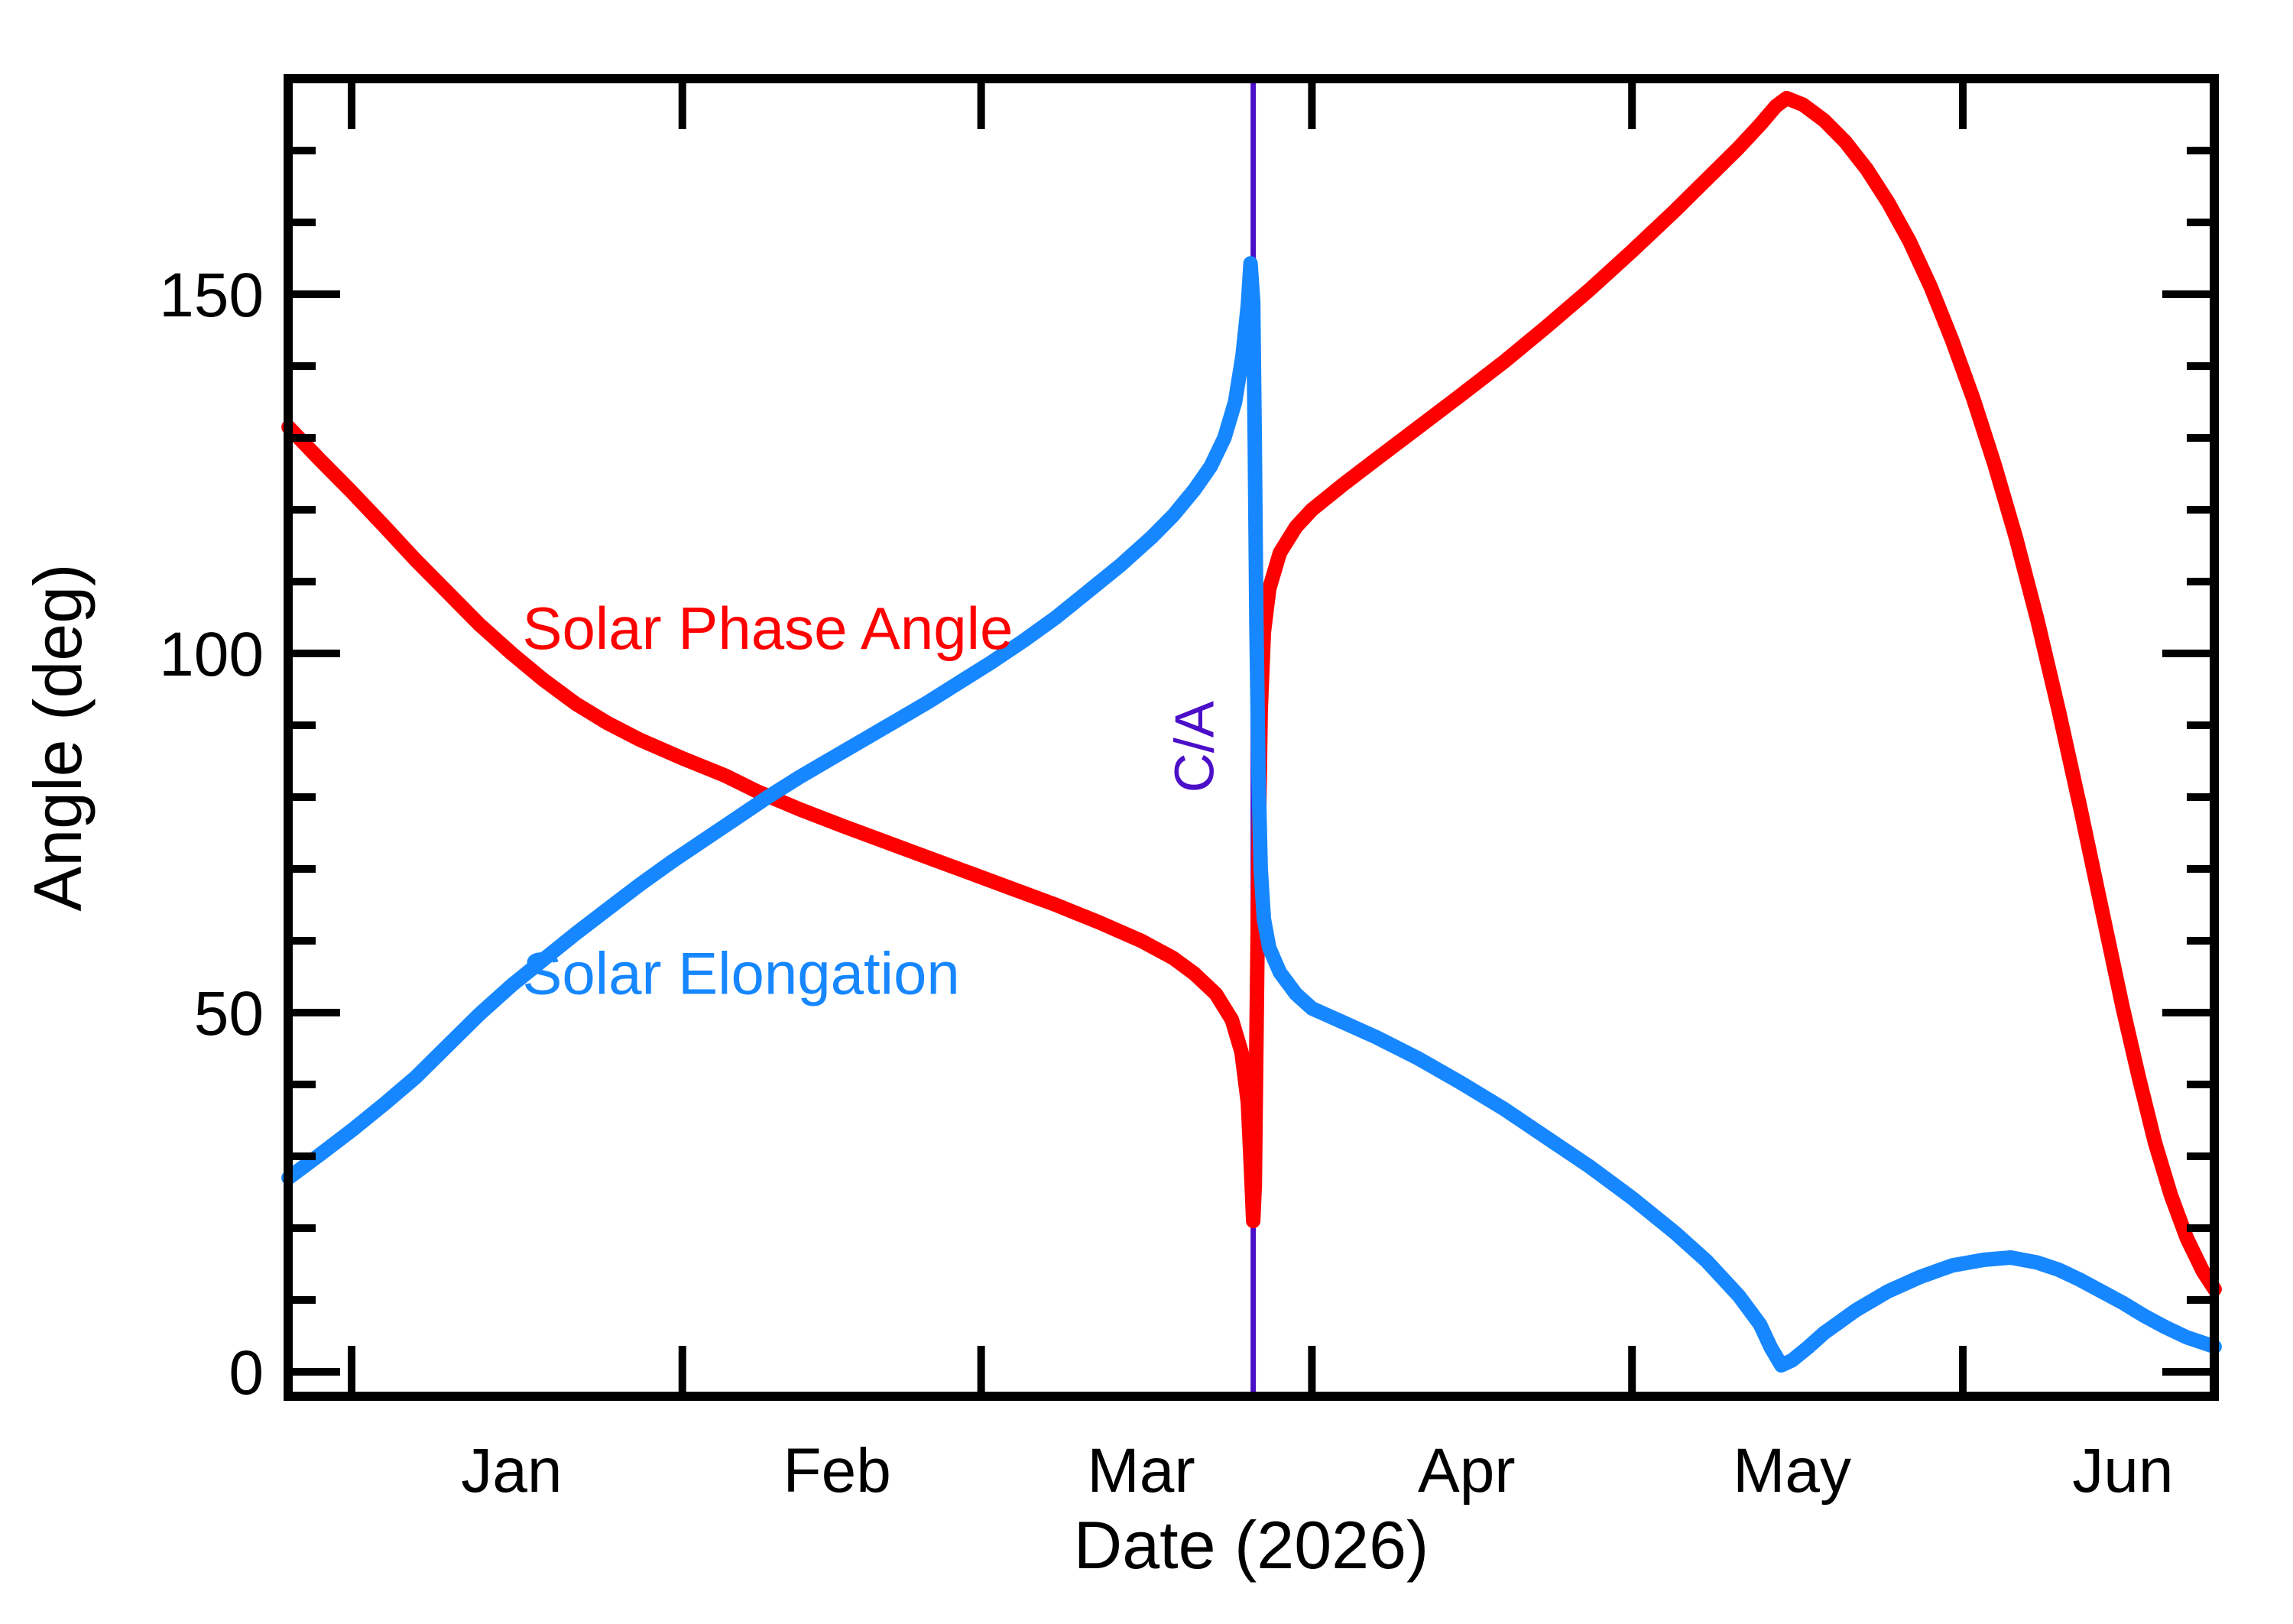 The height and width of the screenshot is (1624, 2293). I want to click on closest-approach-label: C/A, so click(1195, 747).